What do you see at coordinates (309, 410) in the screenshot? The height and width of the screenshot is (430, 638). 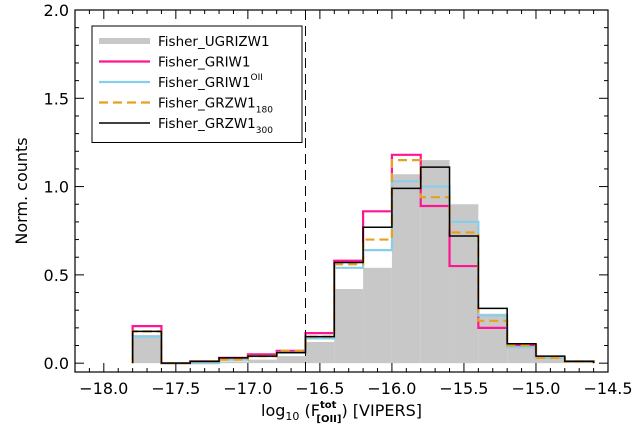 I see `x-axis-label-open: (F` at bounding box center [309, 410].